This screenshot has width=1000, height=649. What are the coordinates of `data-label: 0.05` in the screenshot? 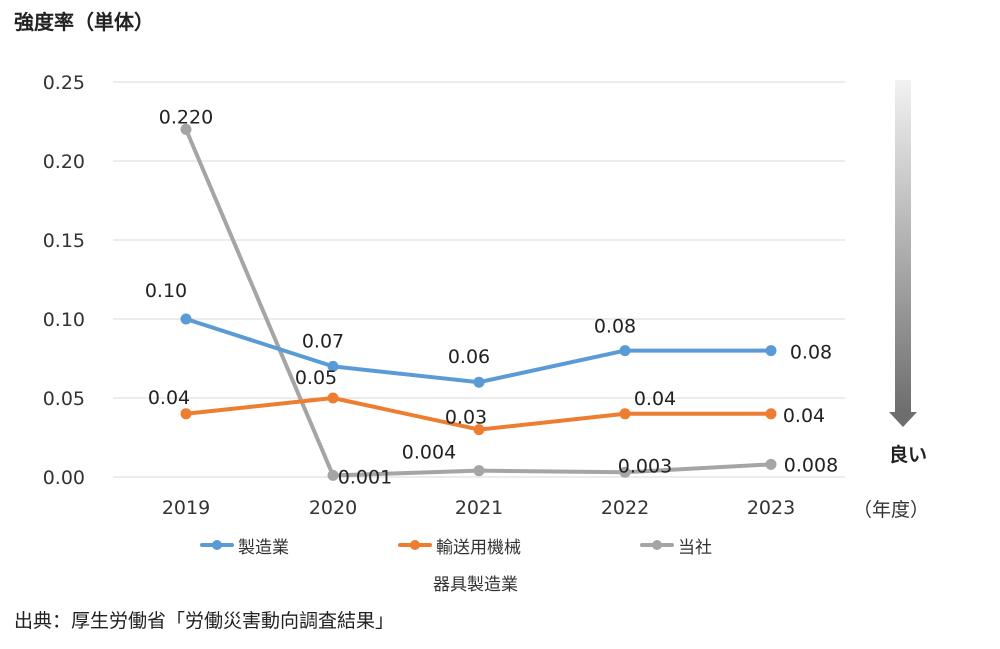 It's located at (316, 378).